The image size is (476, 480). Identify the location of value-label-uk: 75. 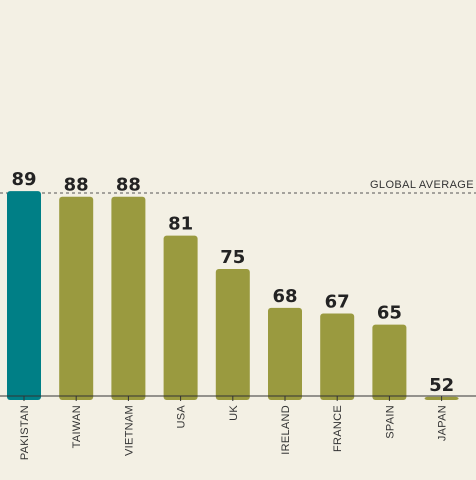
(232, 257).